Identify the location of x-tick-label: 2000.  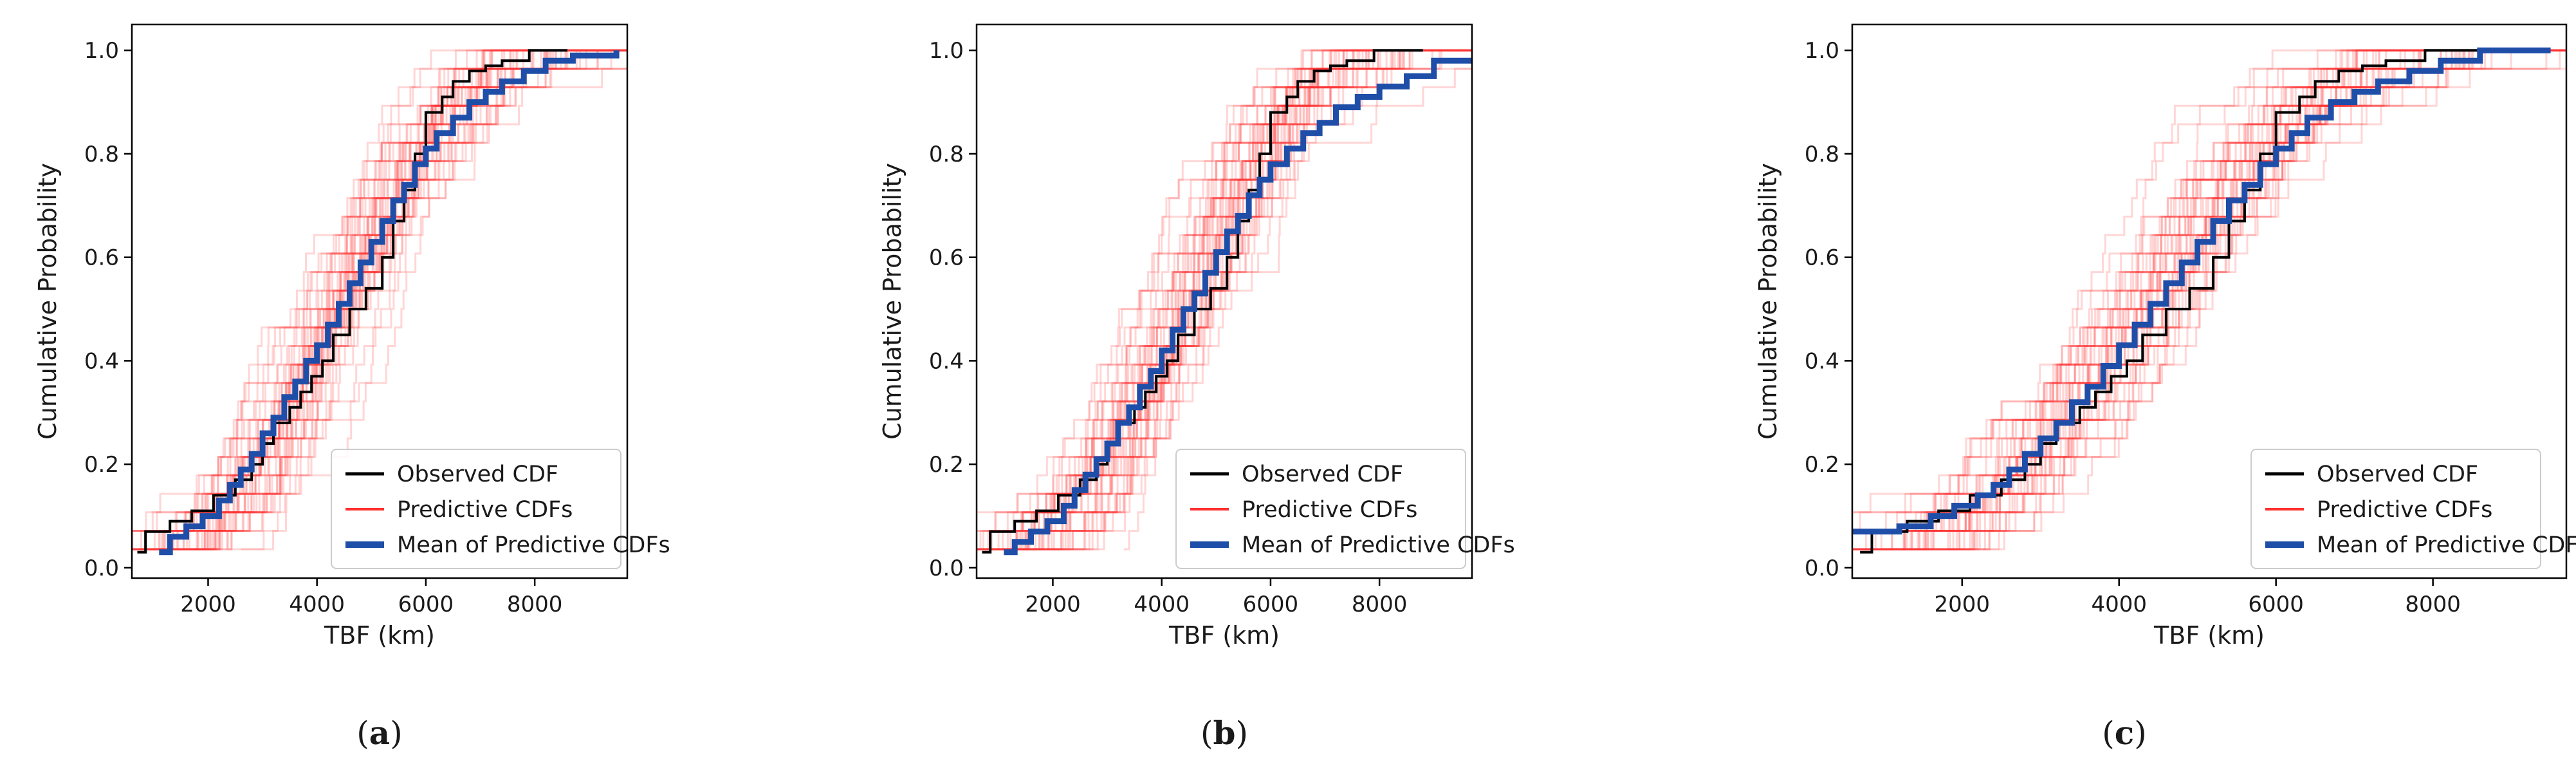
(1963, 604).